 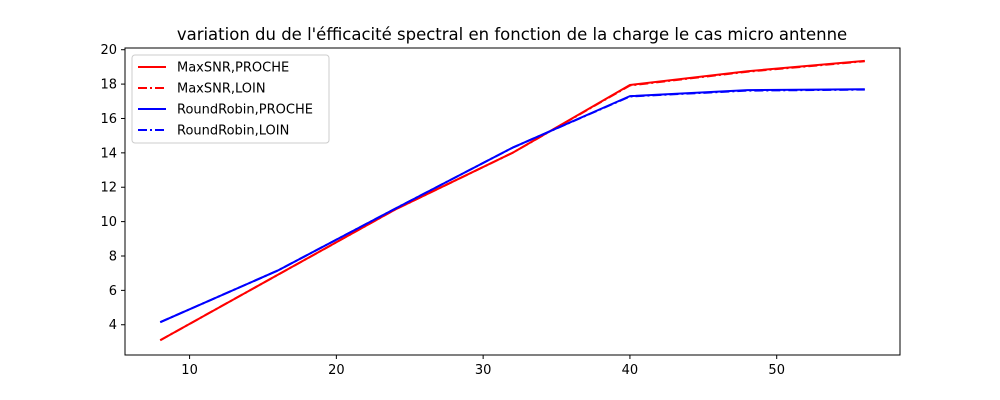 What do you see at coordinates (245, 110) in the screenshot?
I see `legend-entry-label: RoundRobin,PROCHE` at bounding box center [245, 110].